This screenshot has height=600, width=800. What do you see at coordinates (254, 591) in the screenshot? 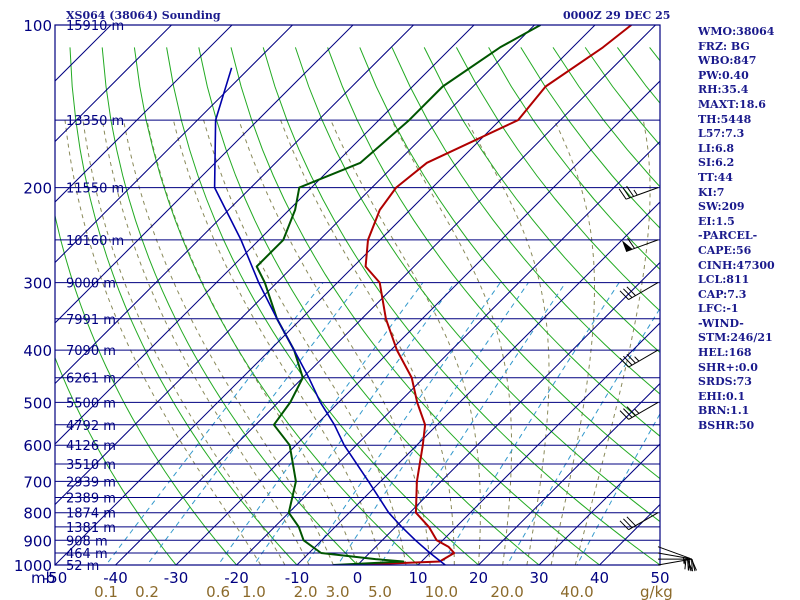
I see `mixing-ratio-label: 1.0` at bounding box center [254, 591].